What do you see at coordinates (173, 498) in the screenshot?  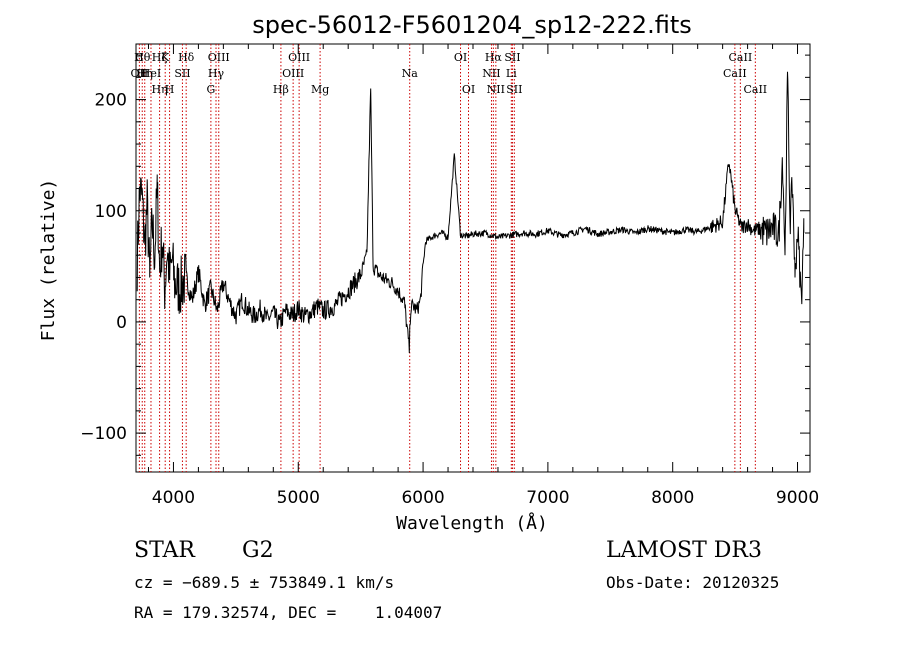 I see `x-tick-label-0: 4000` at bounding box center [173, 498].